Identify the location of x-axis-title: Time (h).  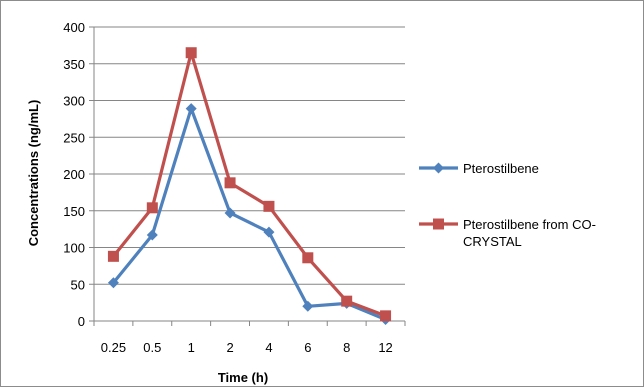
(243, 377).